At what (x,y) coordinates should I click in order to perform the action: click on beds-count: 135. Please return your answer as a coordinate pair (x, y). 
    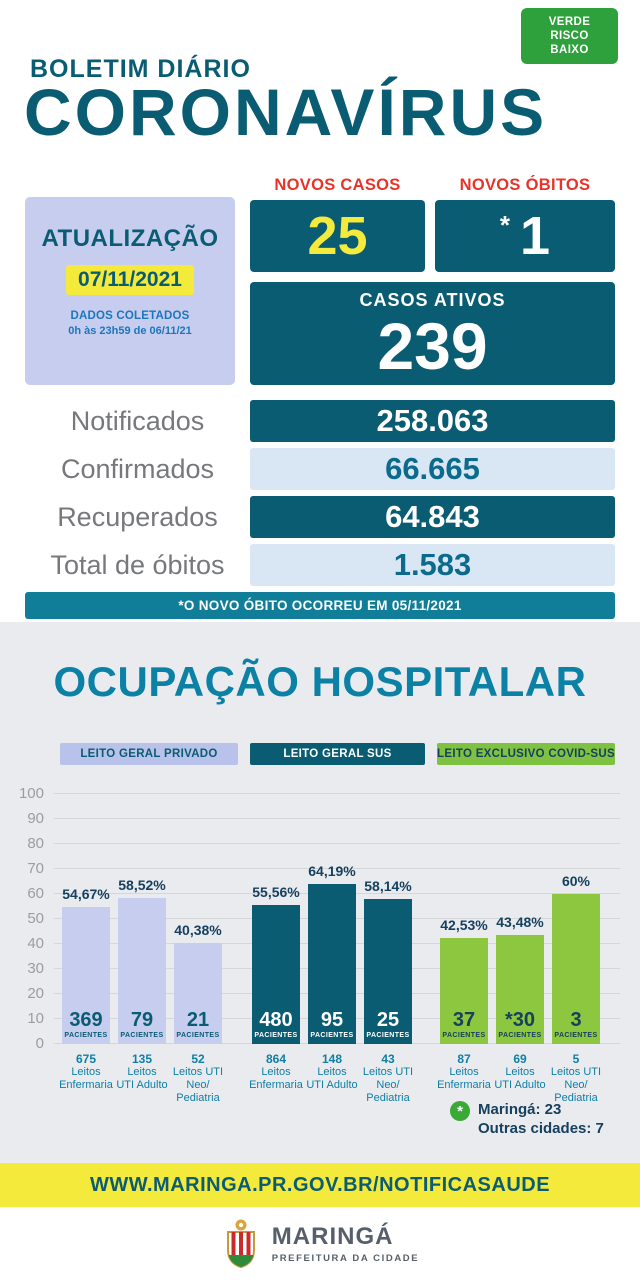
    Looking at the image, I should click on (142, 1059).